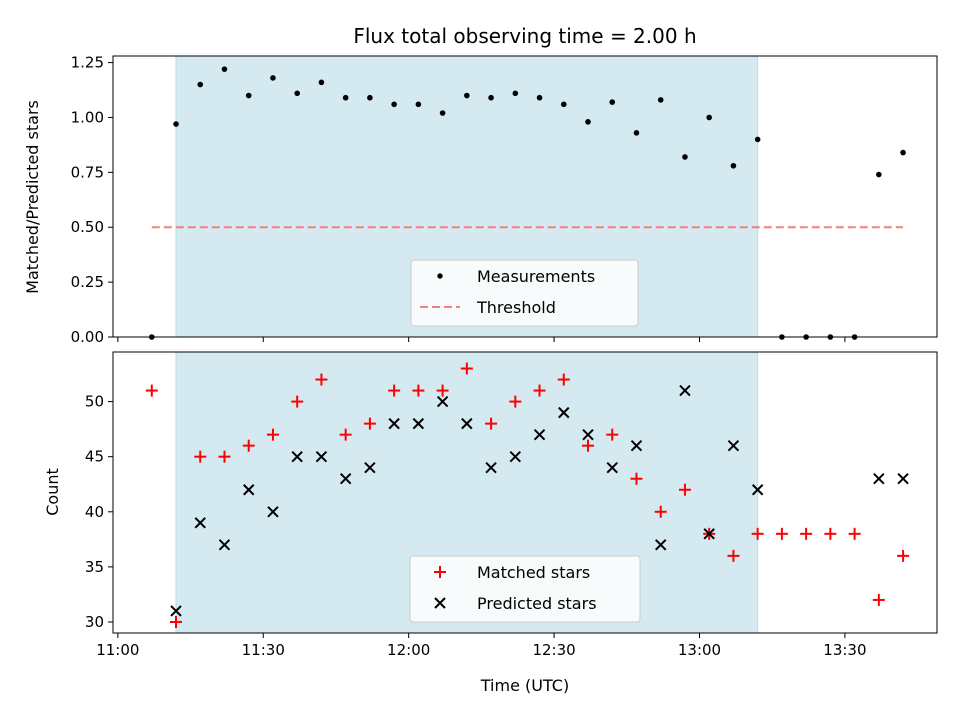 Image resolution: width=960 pixels, height=720 pixels. I want to click on bottom-x-tick-label: 12:30, so click(553, 650).